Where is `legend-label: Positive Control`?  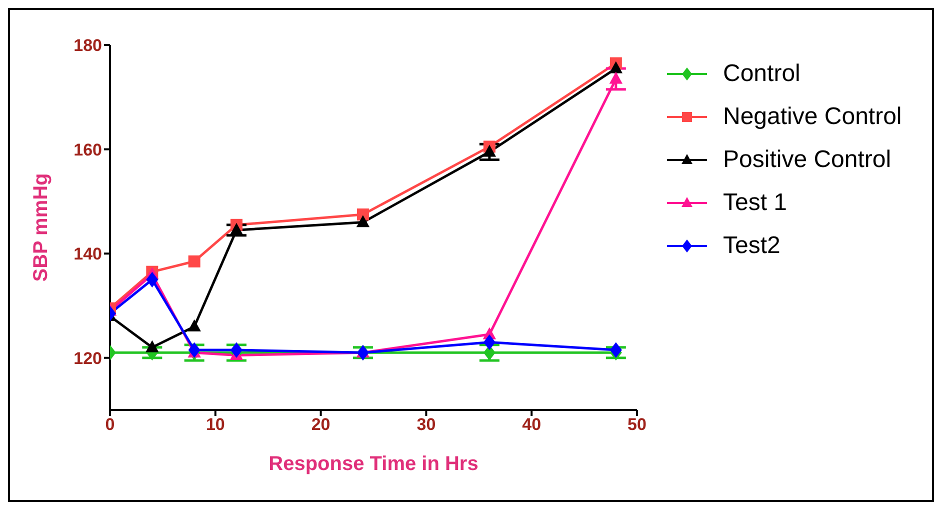 legend-label: Positive Control is located at coordinates (807, 160).